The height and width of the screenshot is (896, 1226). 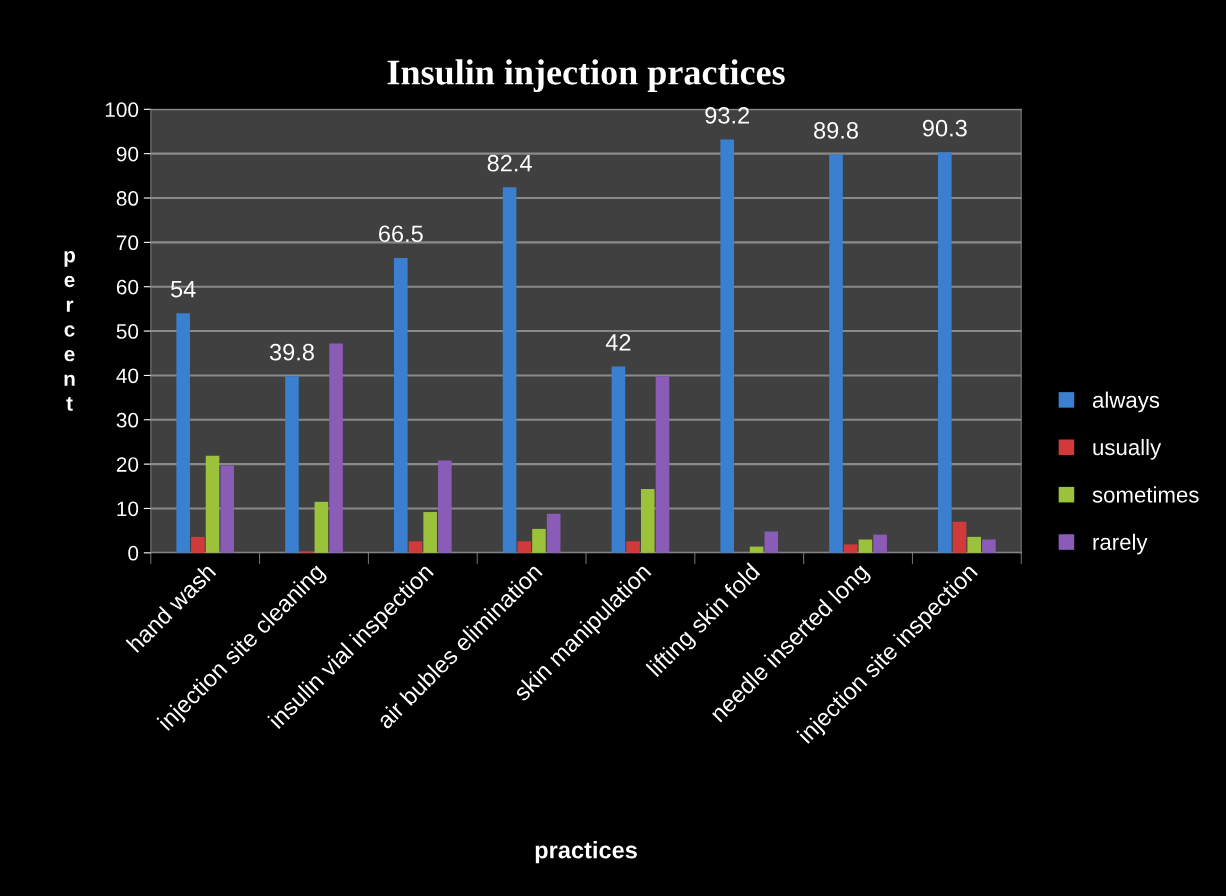 What do you see at coordinates (1126, 402) in the screenshot?
I see `legend-label: always` at bounding box center [1126, 402].